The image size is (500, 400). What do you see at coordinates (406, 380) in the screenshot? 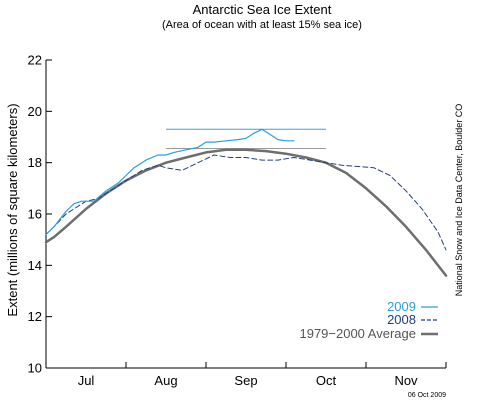
I see `x-tick-label: Nov` at bounding box center [406, 380].